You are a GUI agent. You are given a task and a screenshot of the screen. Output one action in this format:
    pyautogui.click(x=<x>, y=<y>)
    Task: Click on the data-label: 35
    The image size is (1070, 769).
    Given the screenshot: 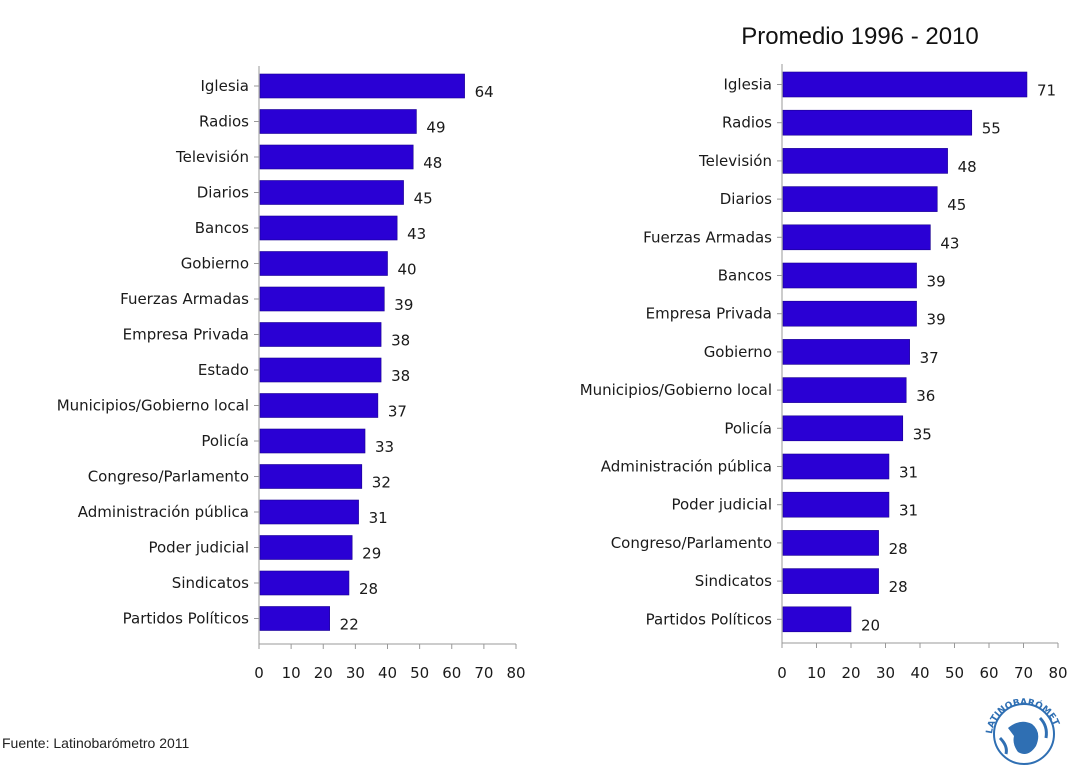 What is the action you would take?
    pyautogui.click(x=922, y=434)
    